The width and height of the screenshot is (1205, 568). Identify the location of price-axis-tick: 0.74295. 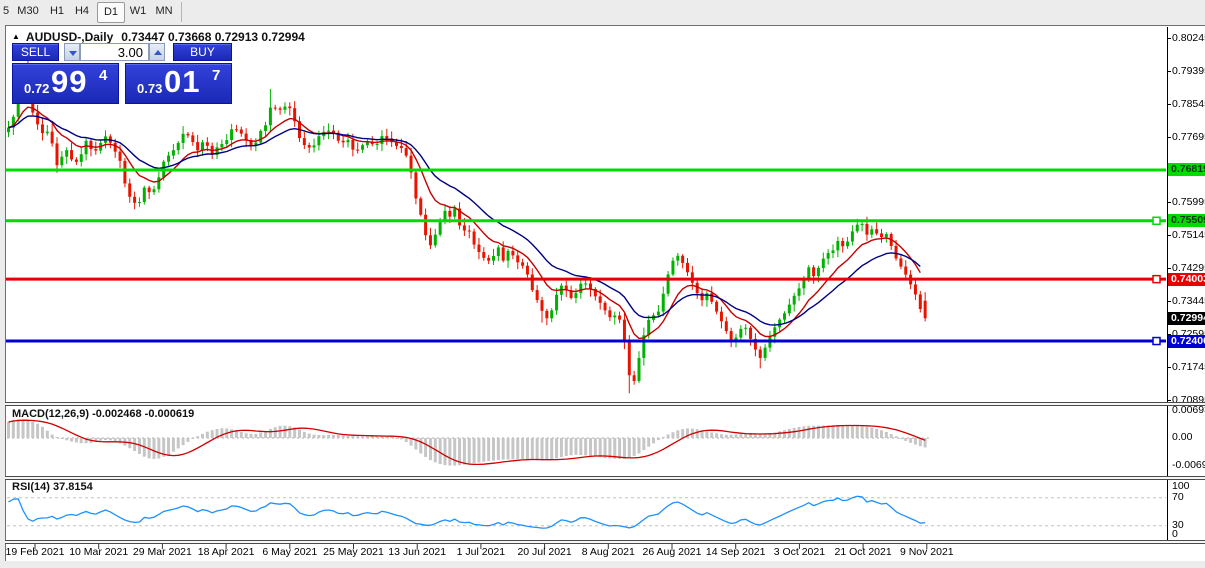
(1186, 268).